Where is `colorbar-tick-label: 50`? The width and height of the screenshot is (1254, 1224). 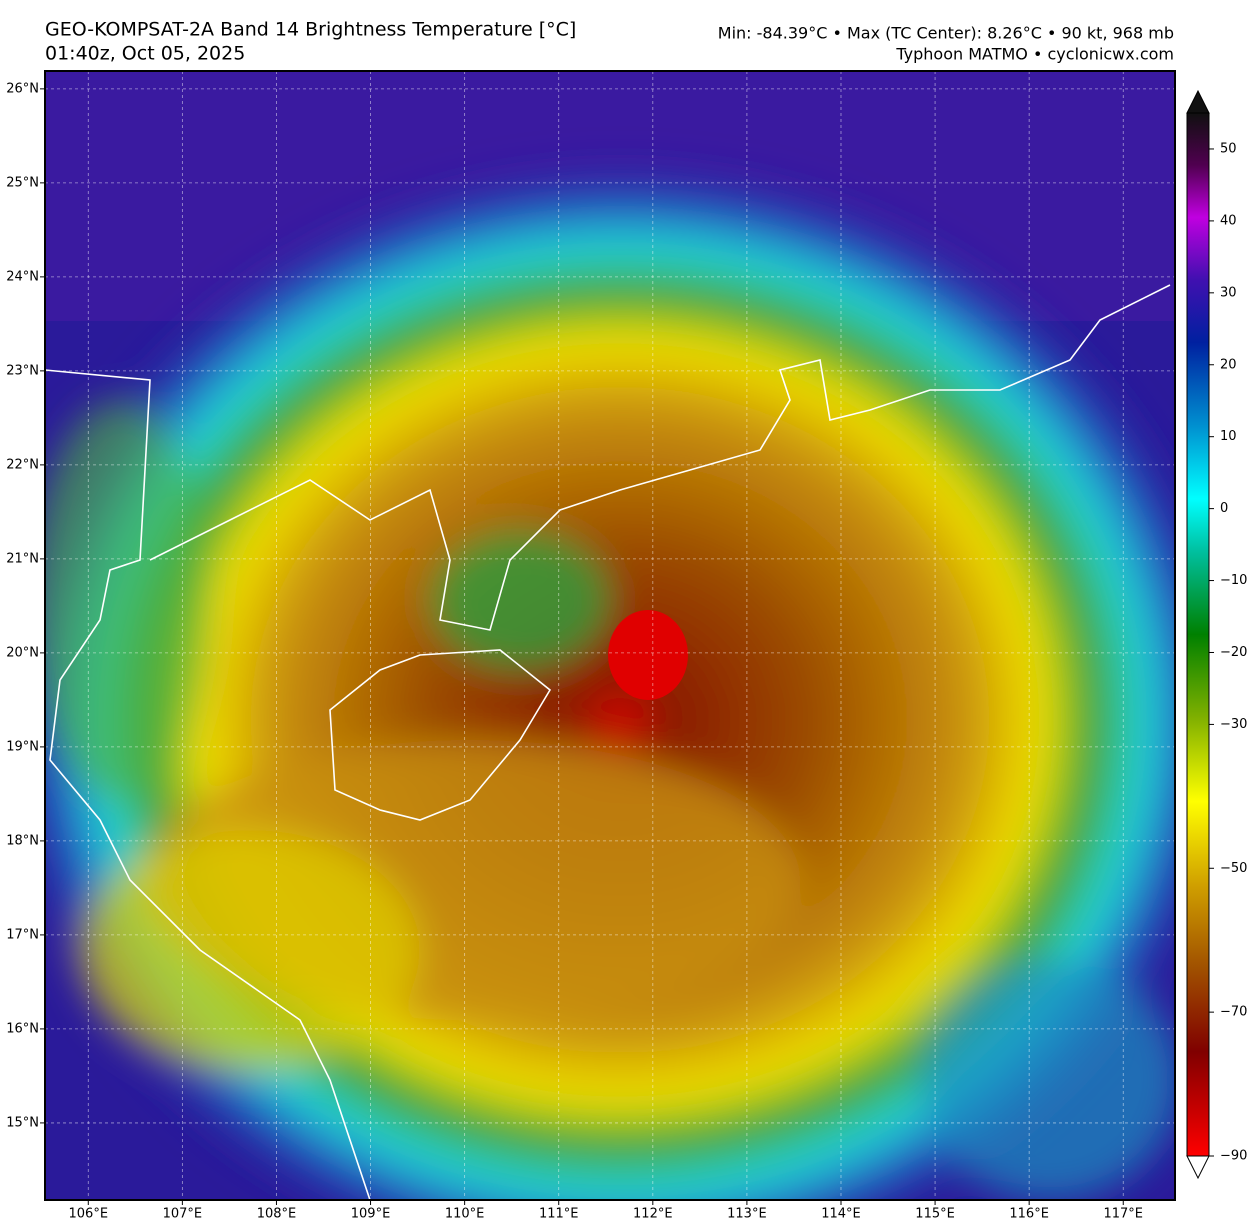 colorbar-tick-label: 50 is located at coordinates (1228, 148).